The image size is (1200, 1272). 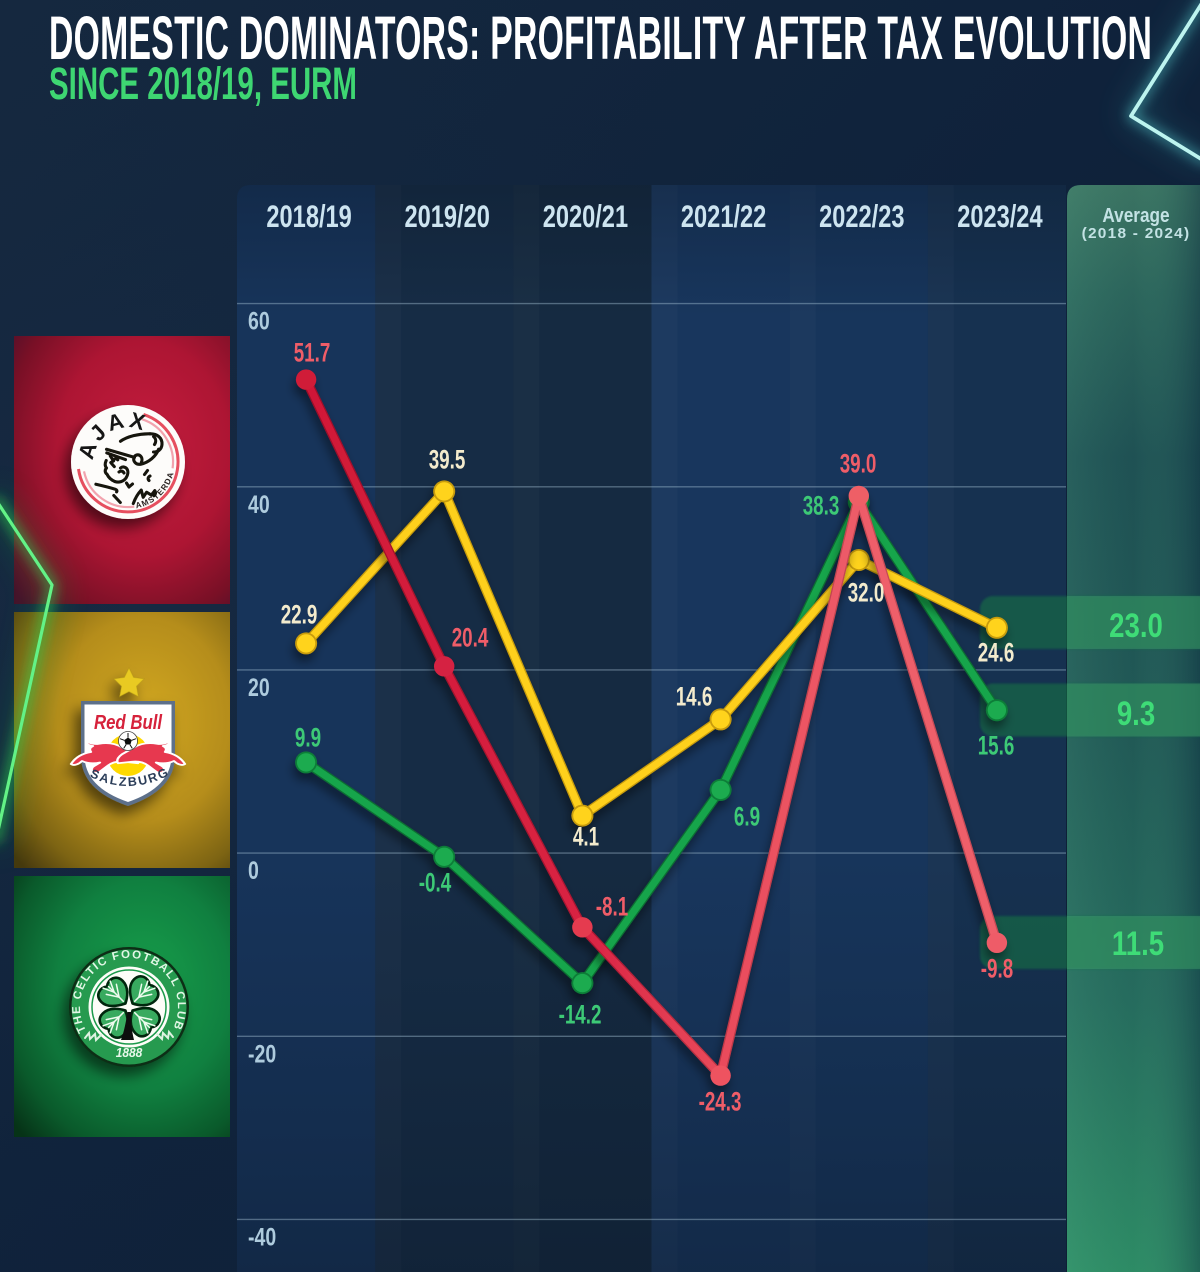 What do you see at coordinates (586, 836) in the screenshot?
I see `svg-text: 4.1` at bounding box center [586, 836].